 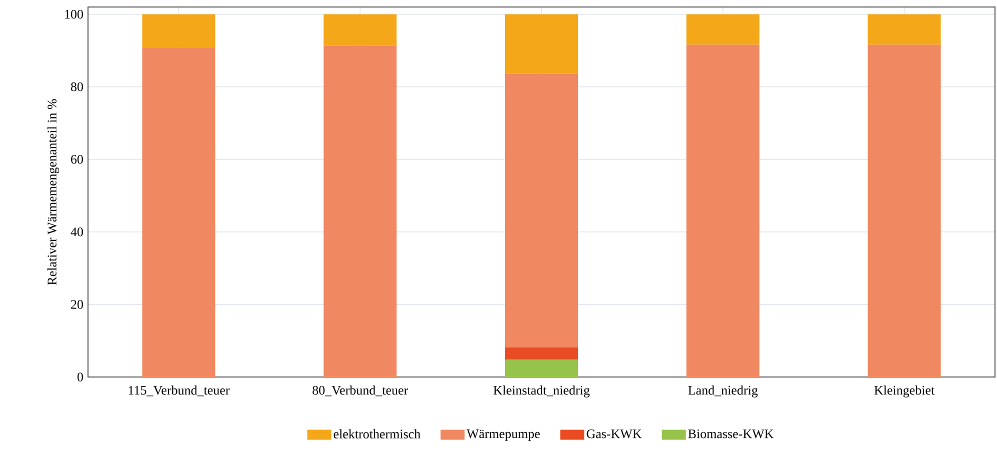 I want to click on x-tick-label: 80_Verbund_teuer, so click(x=360, y=391).